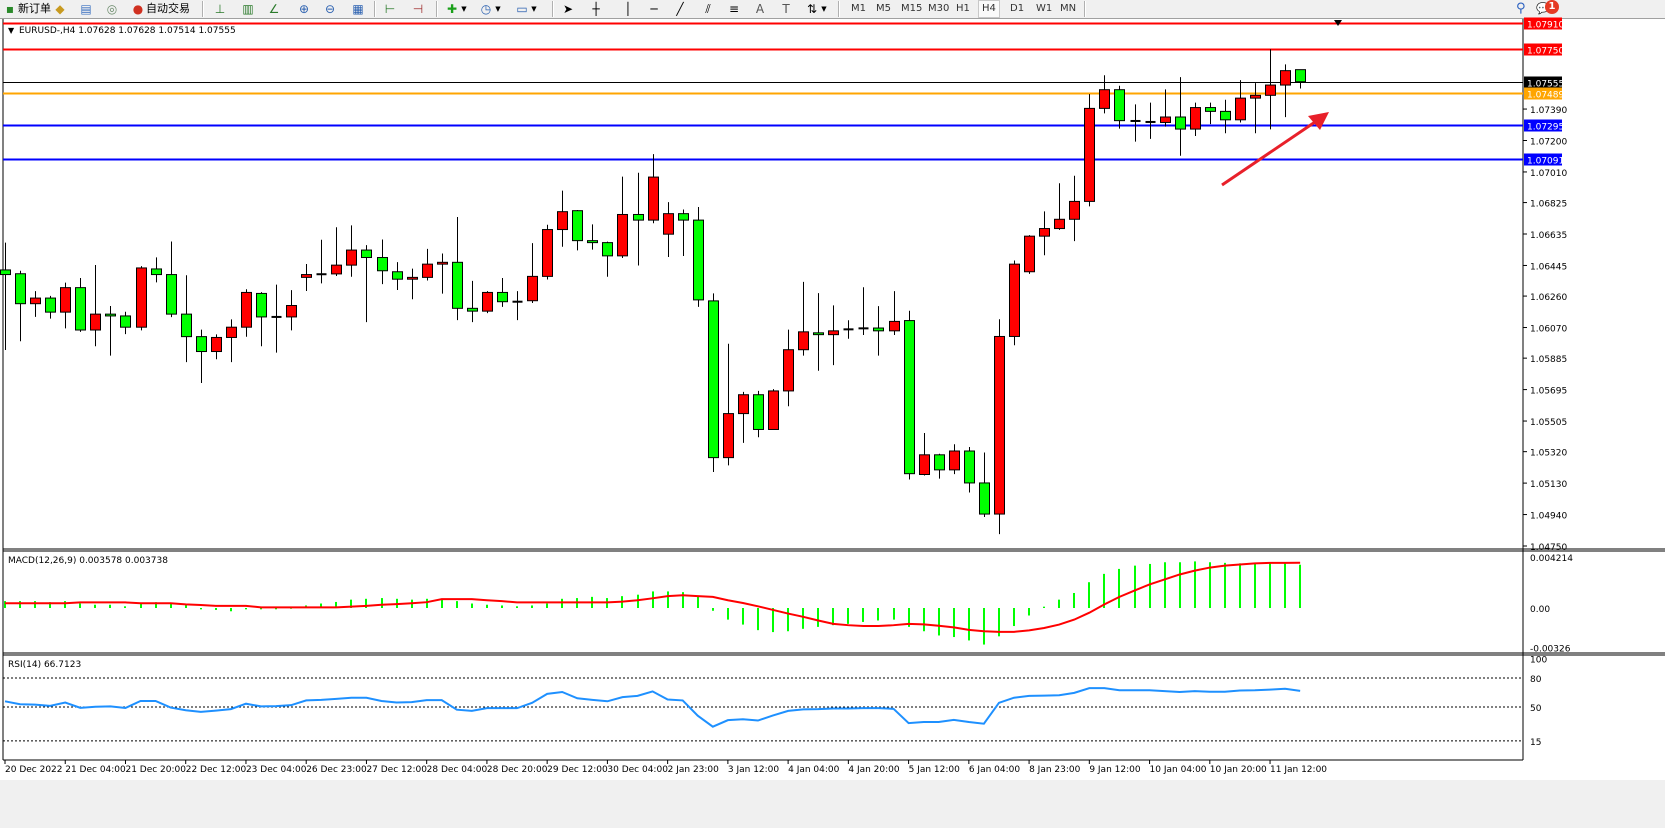 This screenshot has height=828, width=1665. What do you see at coordinates (786, 9) in the screenshot?
I see `text-label-button: T` at bounding box center [786, 9].